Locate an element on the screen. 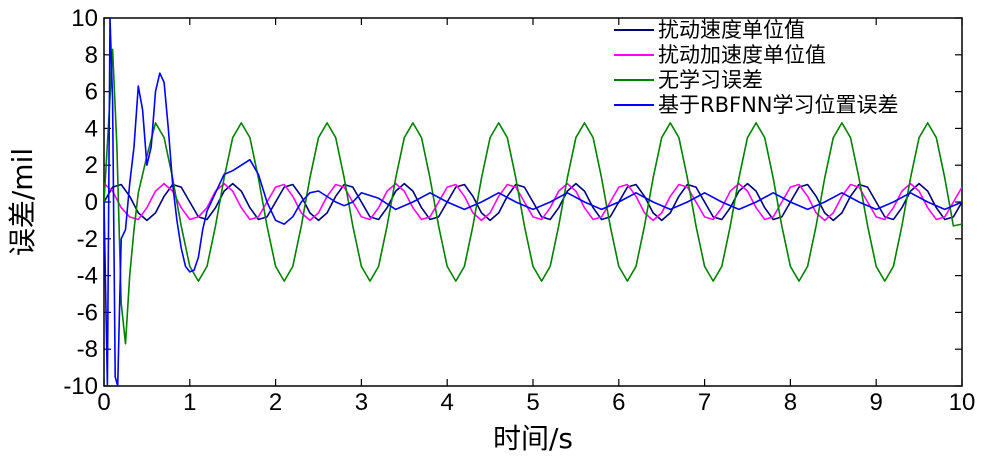 This screenshot has height=464, width=1000. x-tick-label: 1 is located at coordinates (189, 402).